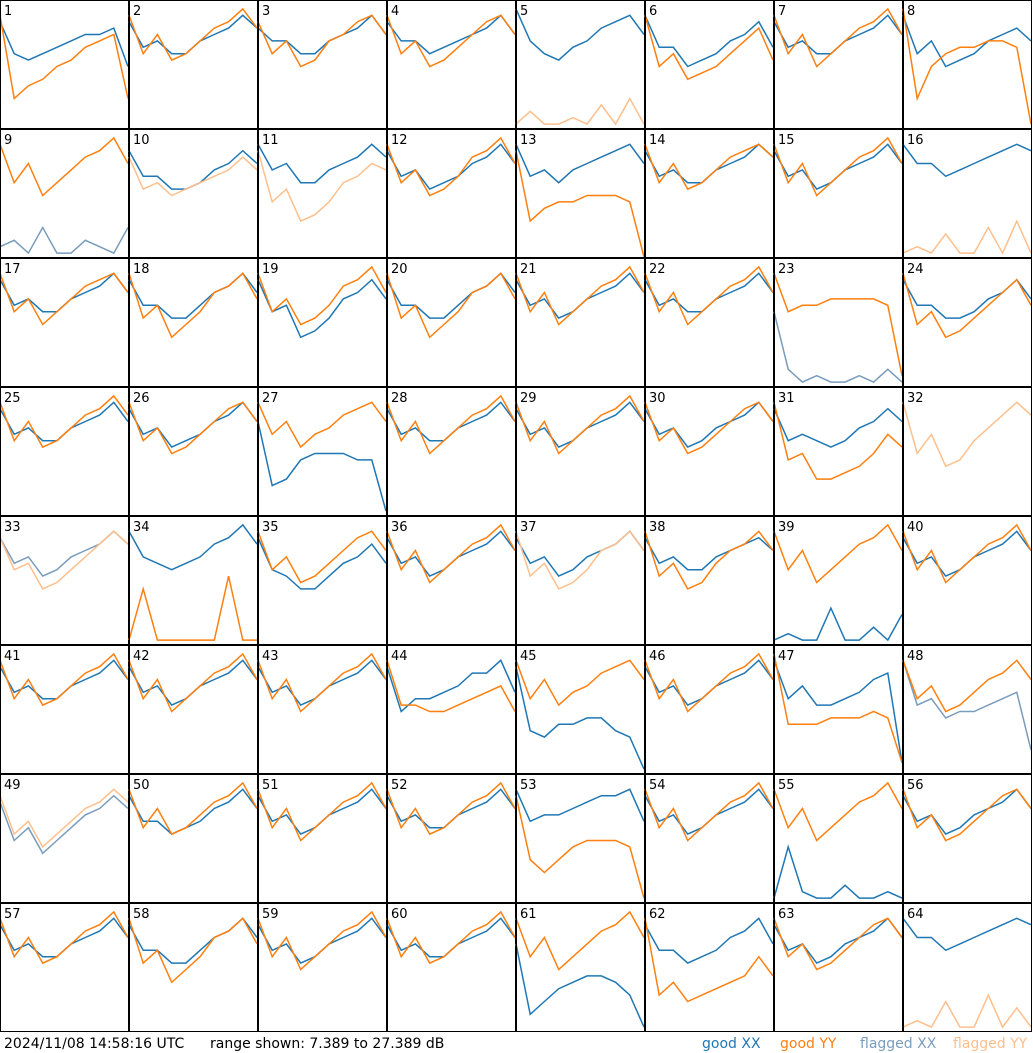 This screenshot has height=1053, width=1033. I want to click on panel-label: 25, so click(12, 398).